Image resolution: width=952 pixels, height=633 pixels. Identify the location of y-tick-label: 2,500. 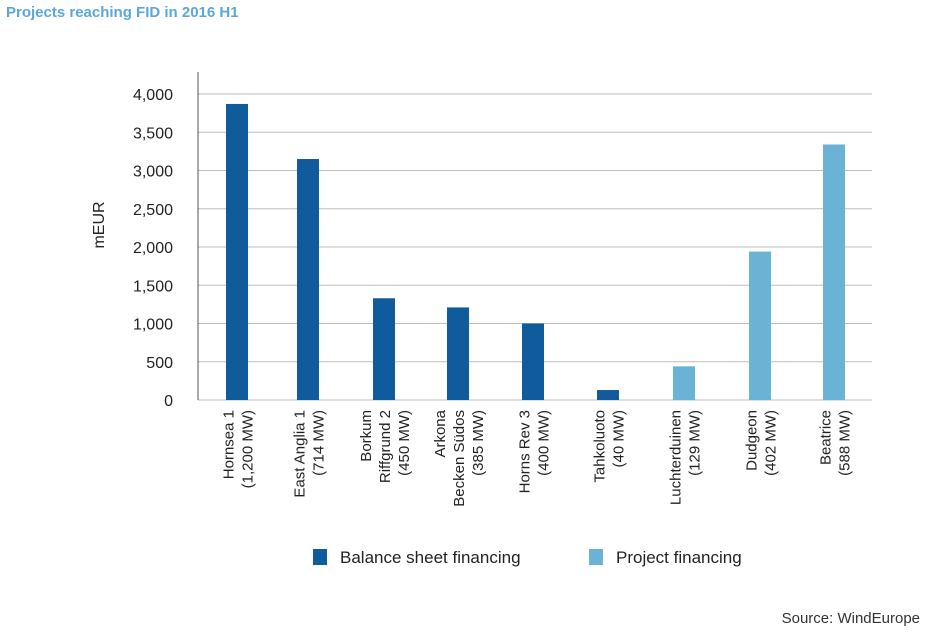
(153, 210).